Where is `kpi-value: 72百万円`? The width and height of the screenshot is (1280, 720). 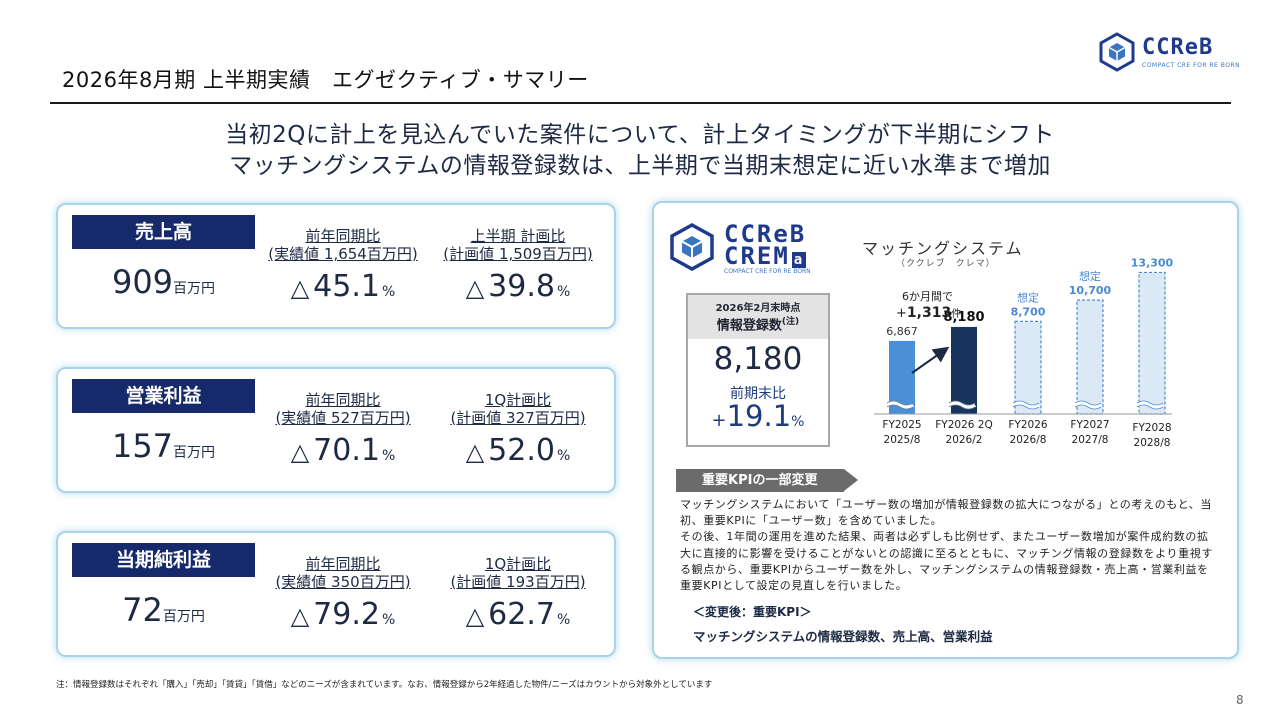 kpi-value: 72百万円 is located at coordinates (163, 610).